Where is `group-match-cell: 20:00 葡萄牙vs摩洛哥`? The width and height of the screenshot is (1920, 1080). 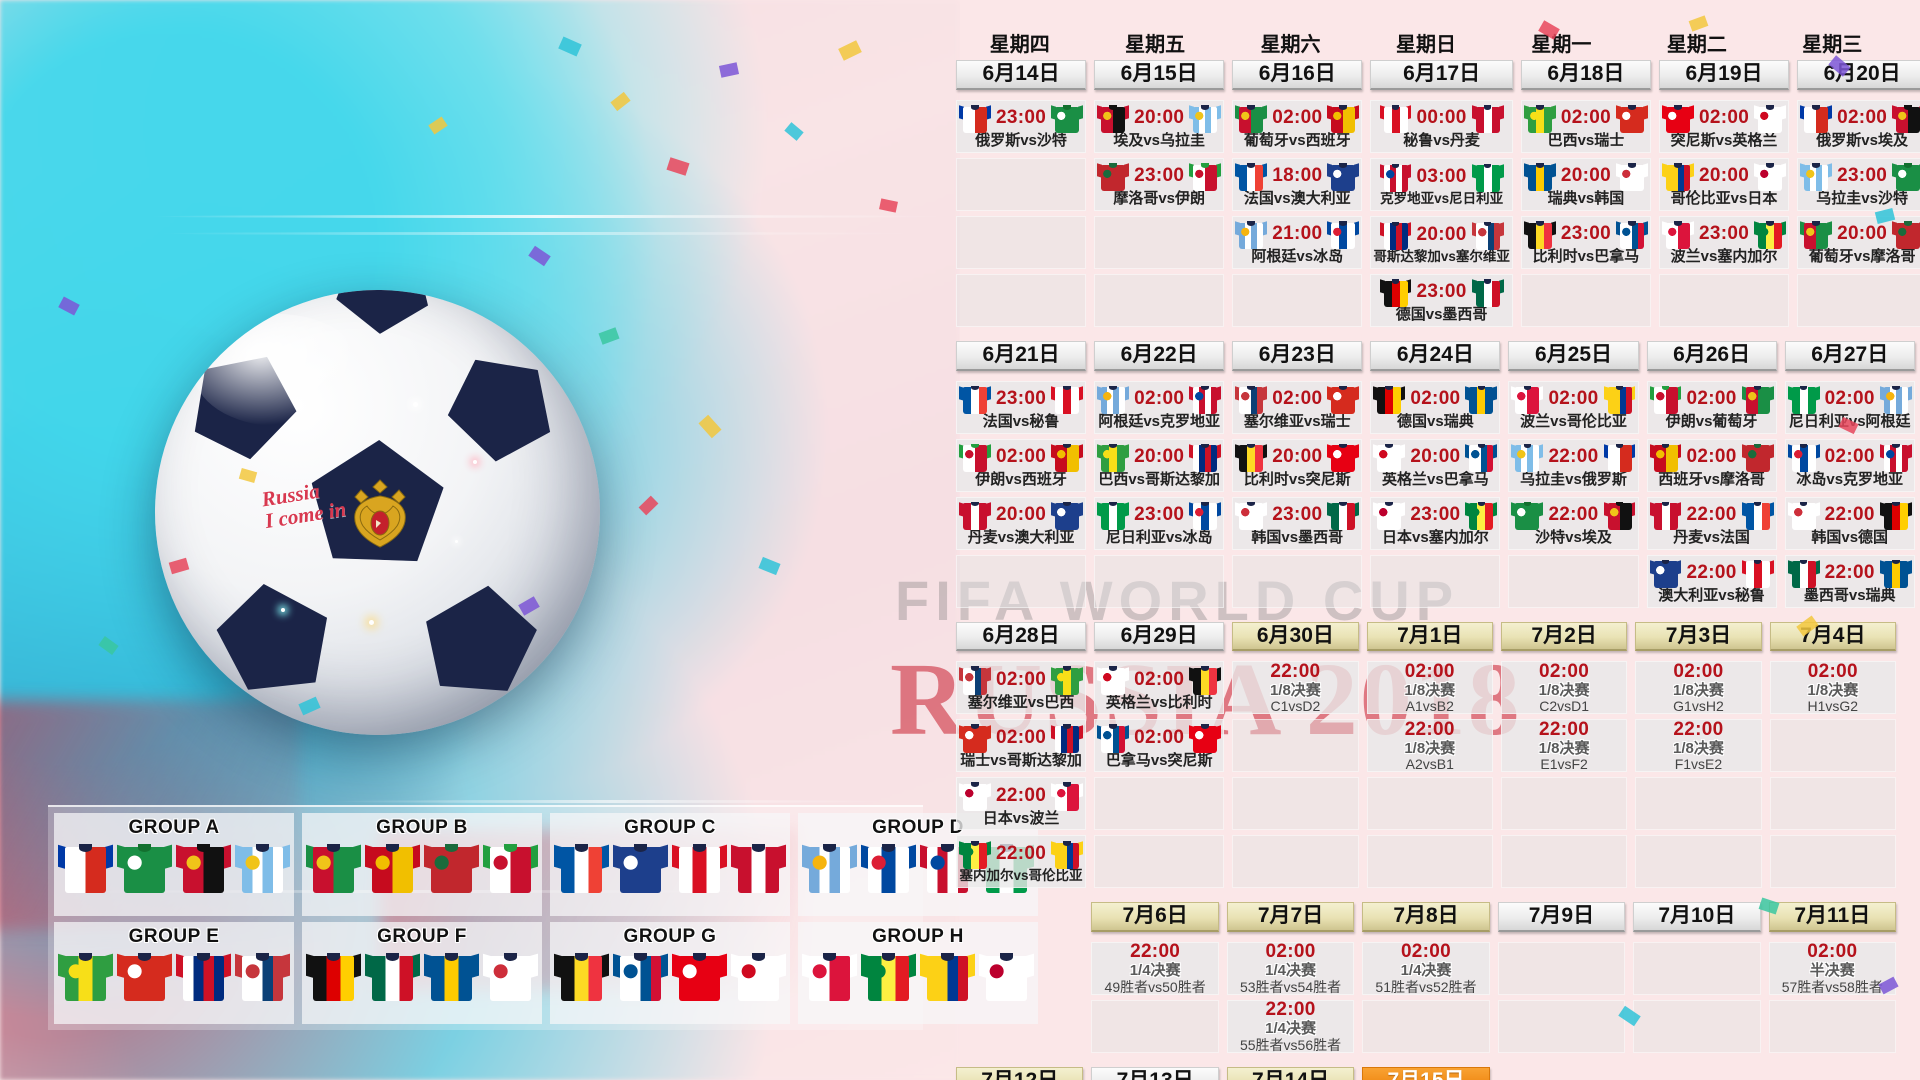
group-match-cell: 20:00 葡萄牙vs摩洛哥 is located at coordinates (1858, 242).